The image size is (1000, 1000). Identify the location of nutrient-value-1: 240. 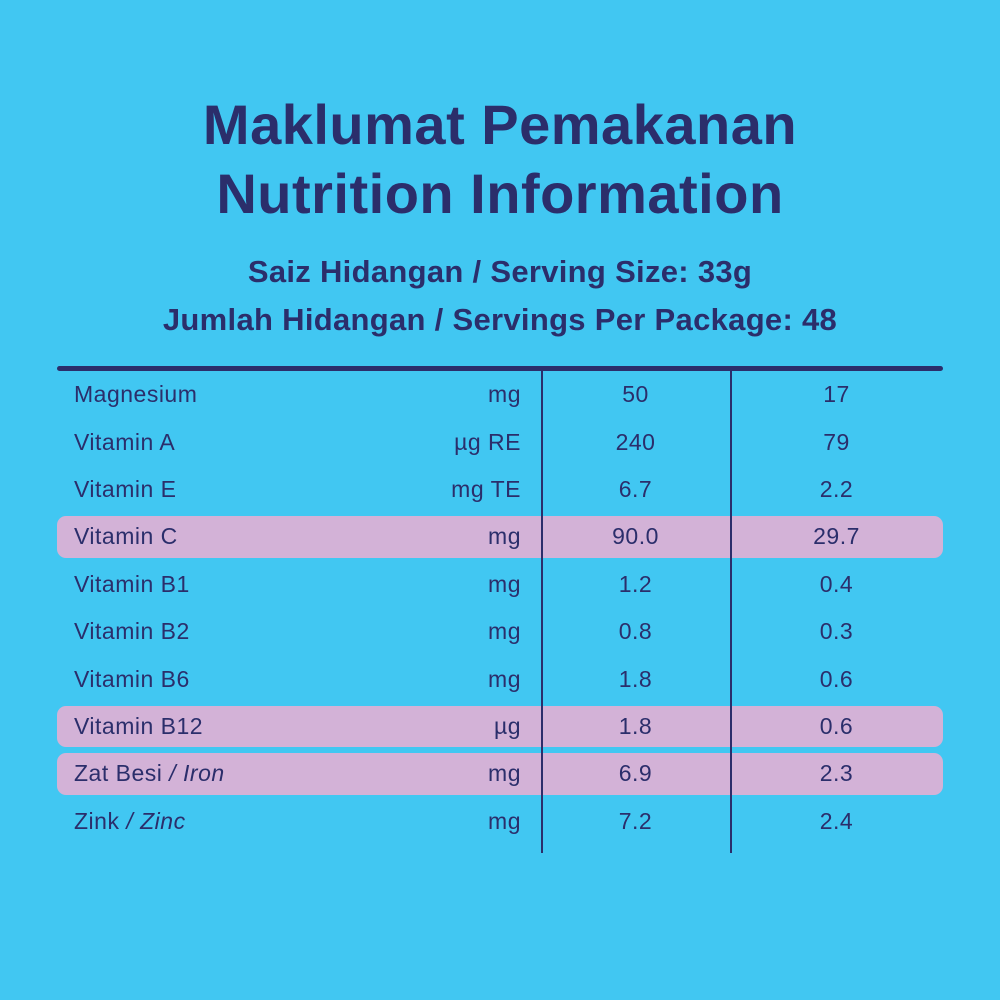
(635, 441).